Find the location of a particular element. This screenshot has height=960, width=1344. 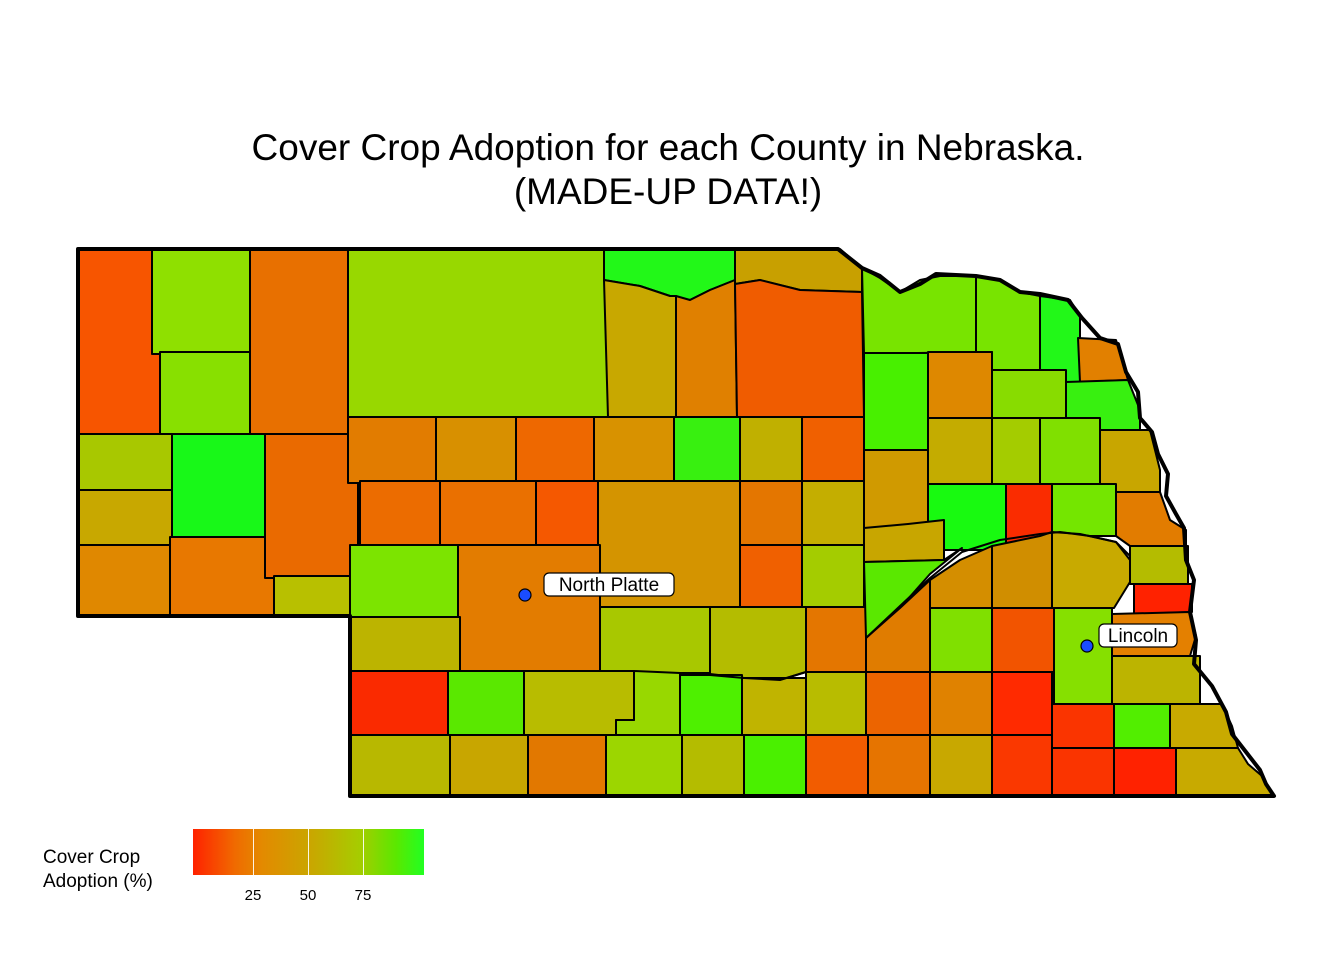

legend-tick-label-50: 50 is located at coordinates (308, 895).